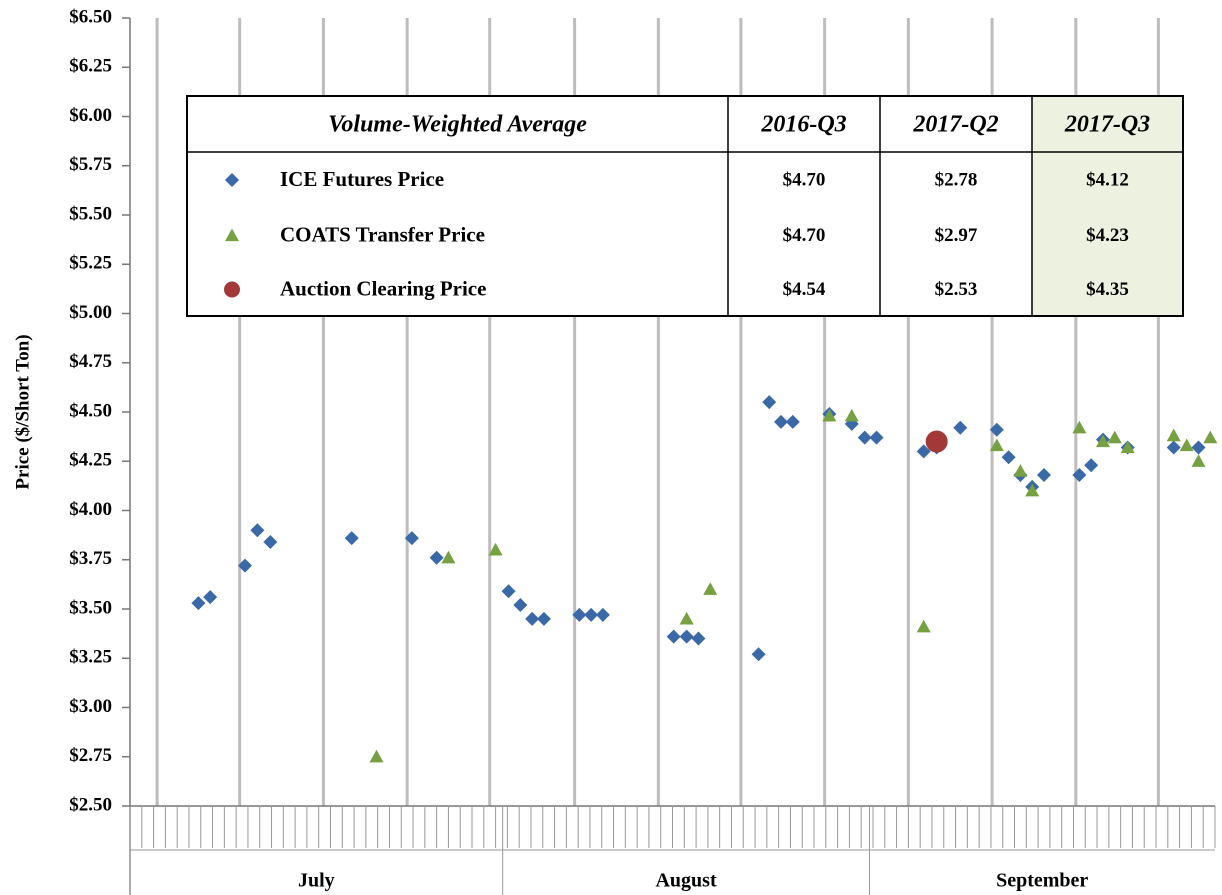 Image resolution: width=1222 pixels, height=895 pixels. Describe the element at coordinates (955, 125) in the screenshot. I see `table-header: 2017-Q2` at that location.